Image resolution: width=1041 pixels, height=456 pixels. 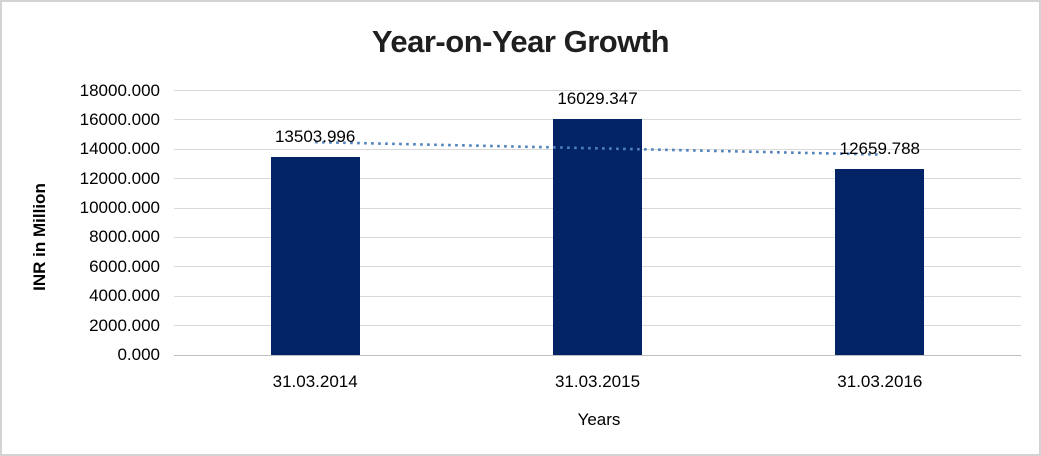 What do you see at coordinates (119, 119) in the screenshot?
I see `y-tick-label: 16000.000` at bounding box center [119, 119].